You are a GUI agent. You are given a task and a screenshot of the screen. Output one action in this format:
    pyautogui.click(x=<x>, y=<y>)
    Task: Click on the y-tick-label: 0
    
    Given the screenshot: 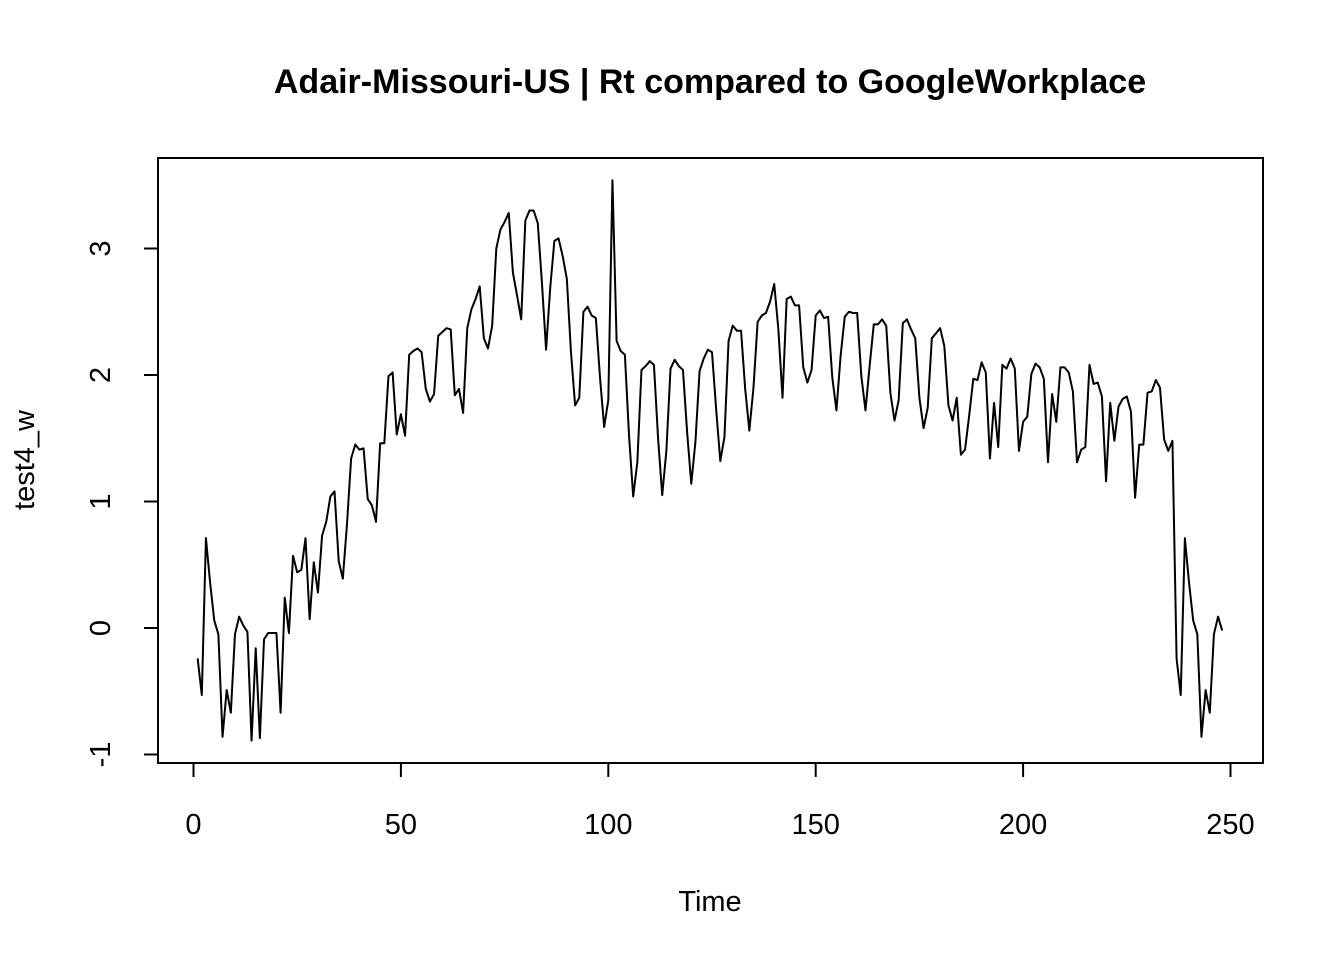 What is the action you would take?
    pyautogui.click(x=101, y=628)
    